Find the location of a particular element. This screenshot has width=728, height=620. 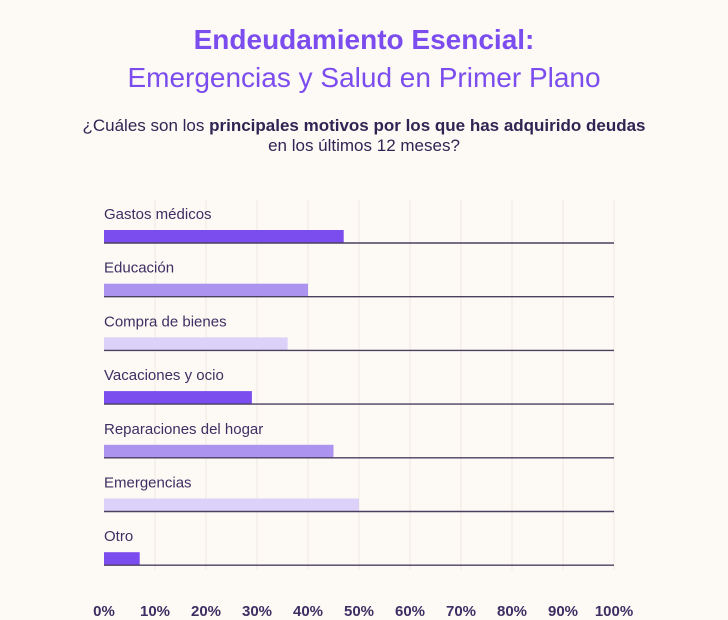

x-tick-label: 70% is located at coordinates (461, 611).